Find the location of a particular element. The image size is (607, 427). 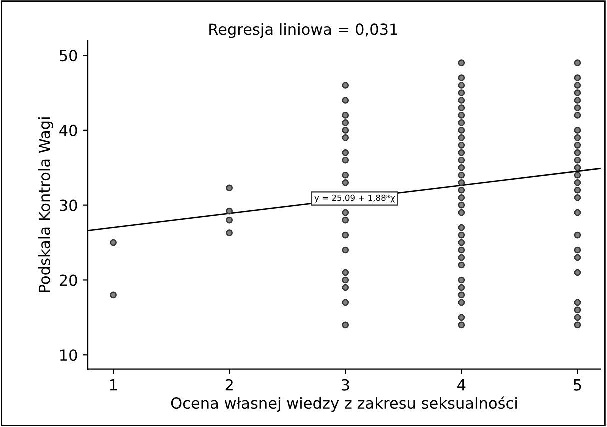

y-axis-title: Podskala Kontrola Wagi is located at coordinates (46, 205).